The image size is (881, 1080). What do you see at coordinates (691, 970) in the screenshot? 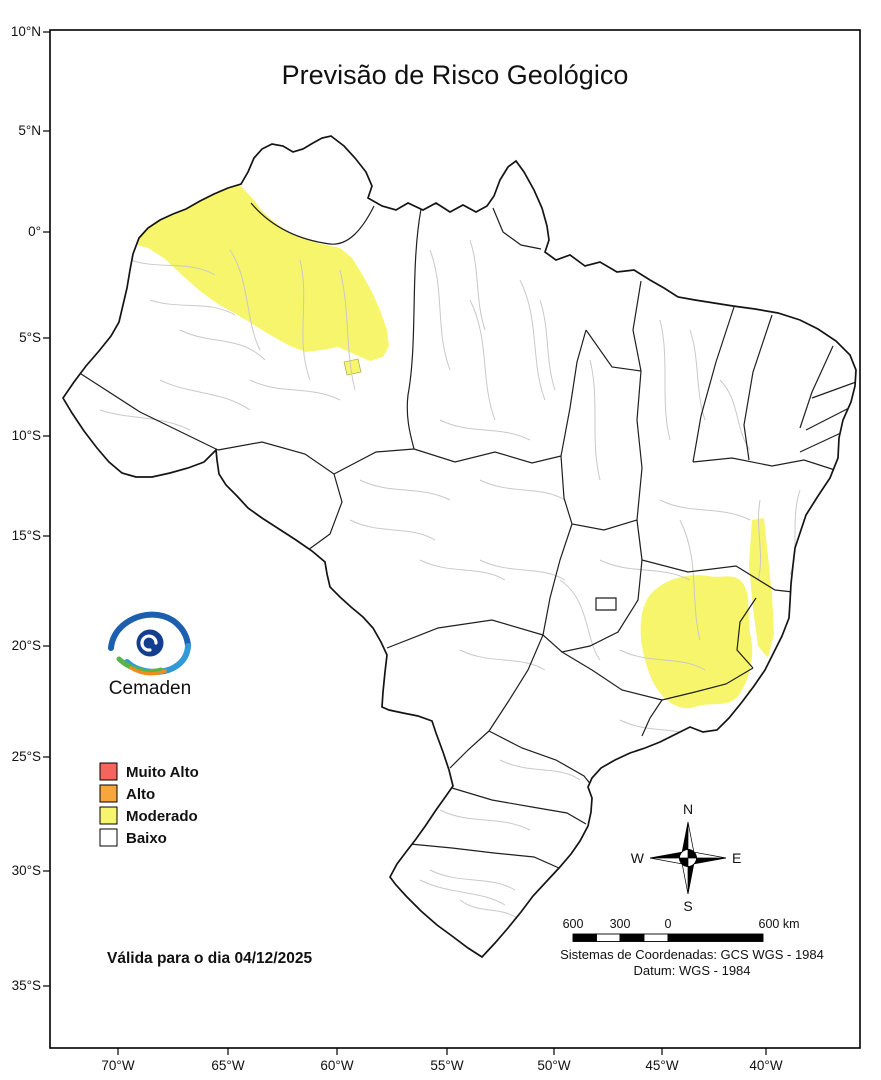
I see `datum-line2: Datum: WGS - 1984` at bounding box center [691, 970].